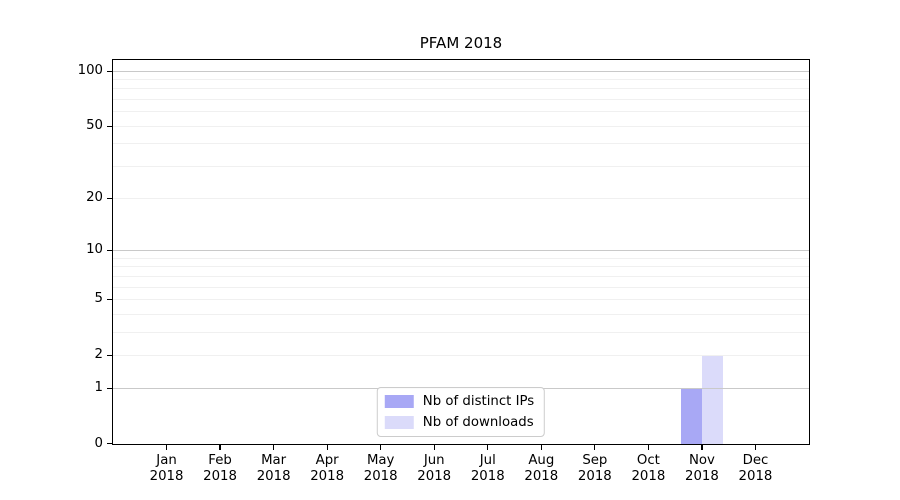 Image resolution: width=900 pixels, height=500 pixels. I want to click on x-tick-month: Nov, so click(701, 460).